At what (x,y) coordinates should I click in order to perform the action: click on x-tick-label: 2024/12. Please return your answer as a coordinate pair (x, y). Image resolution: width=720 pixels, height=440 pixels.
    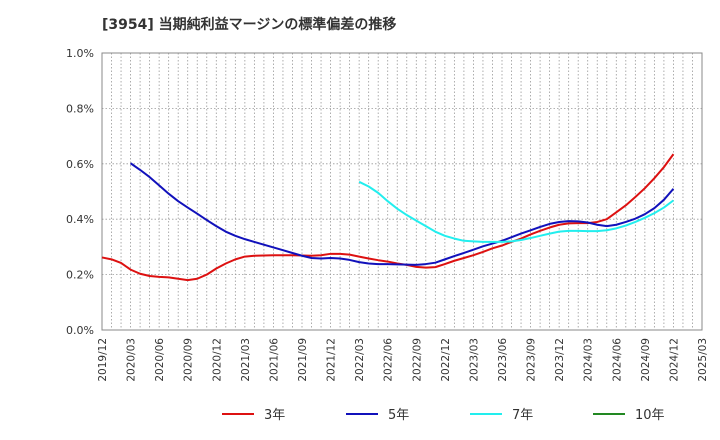
    Looking at the image, I should click on (674, 360).